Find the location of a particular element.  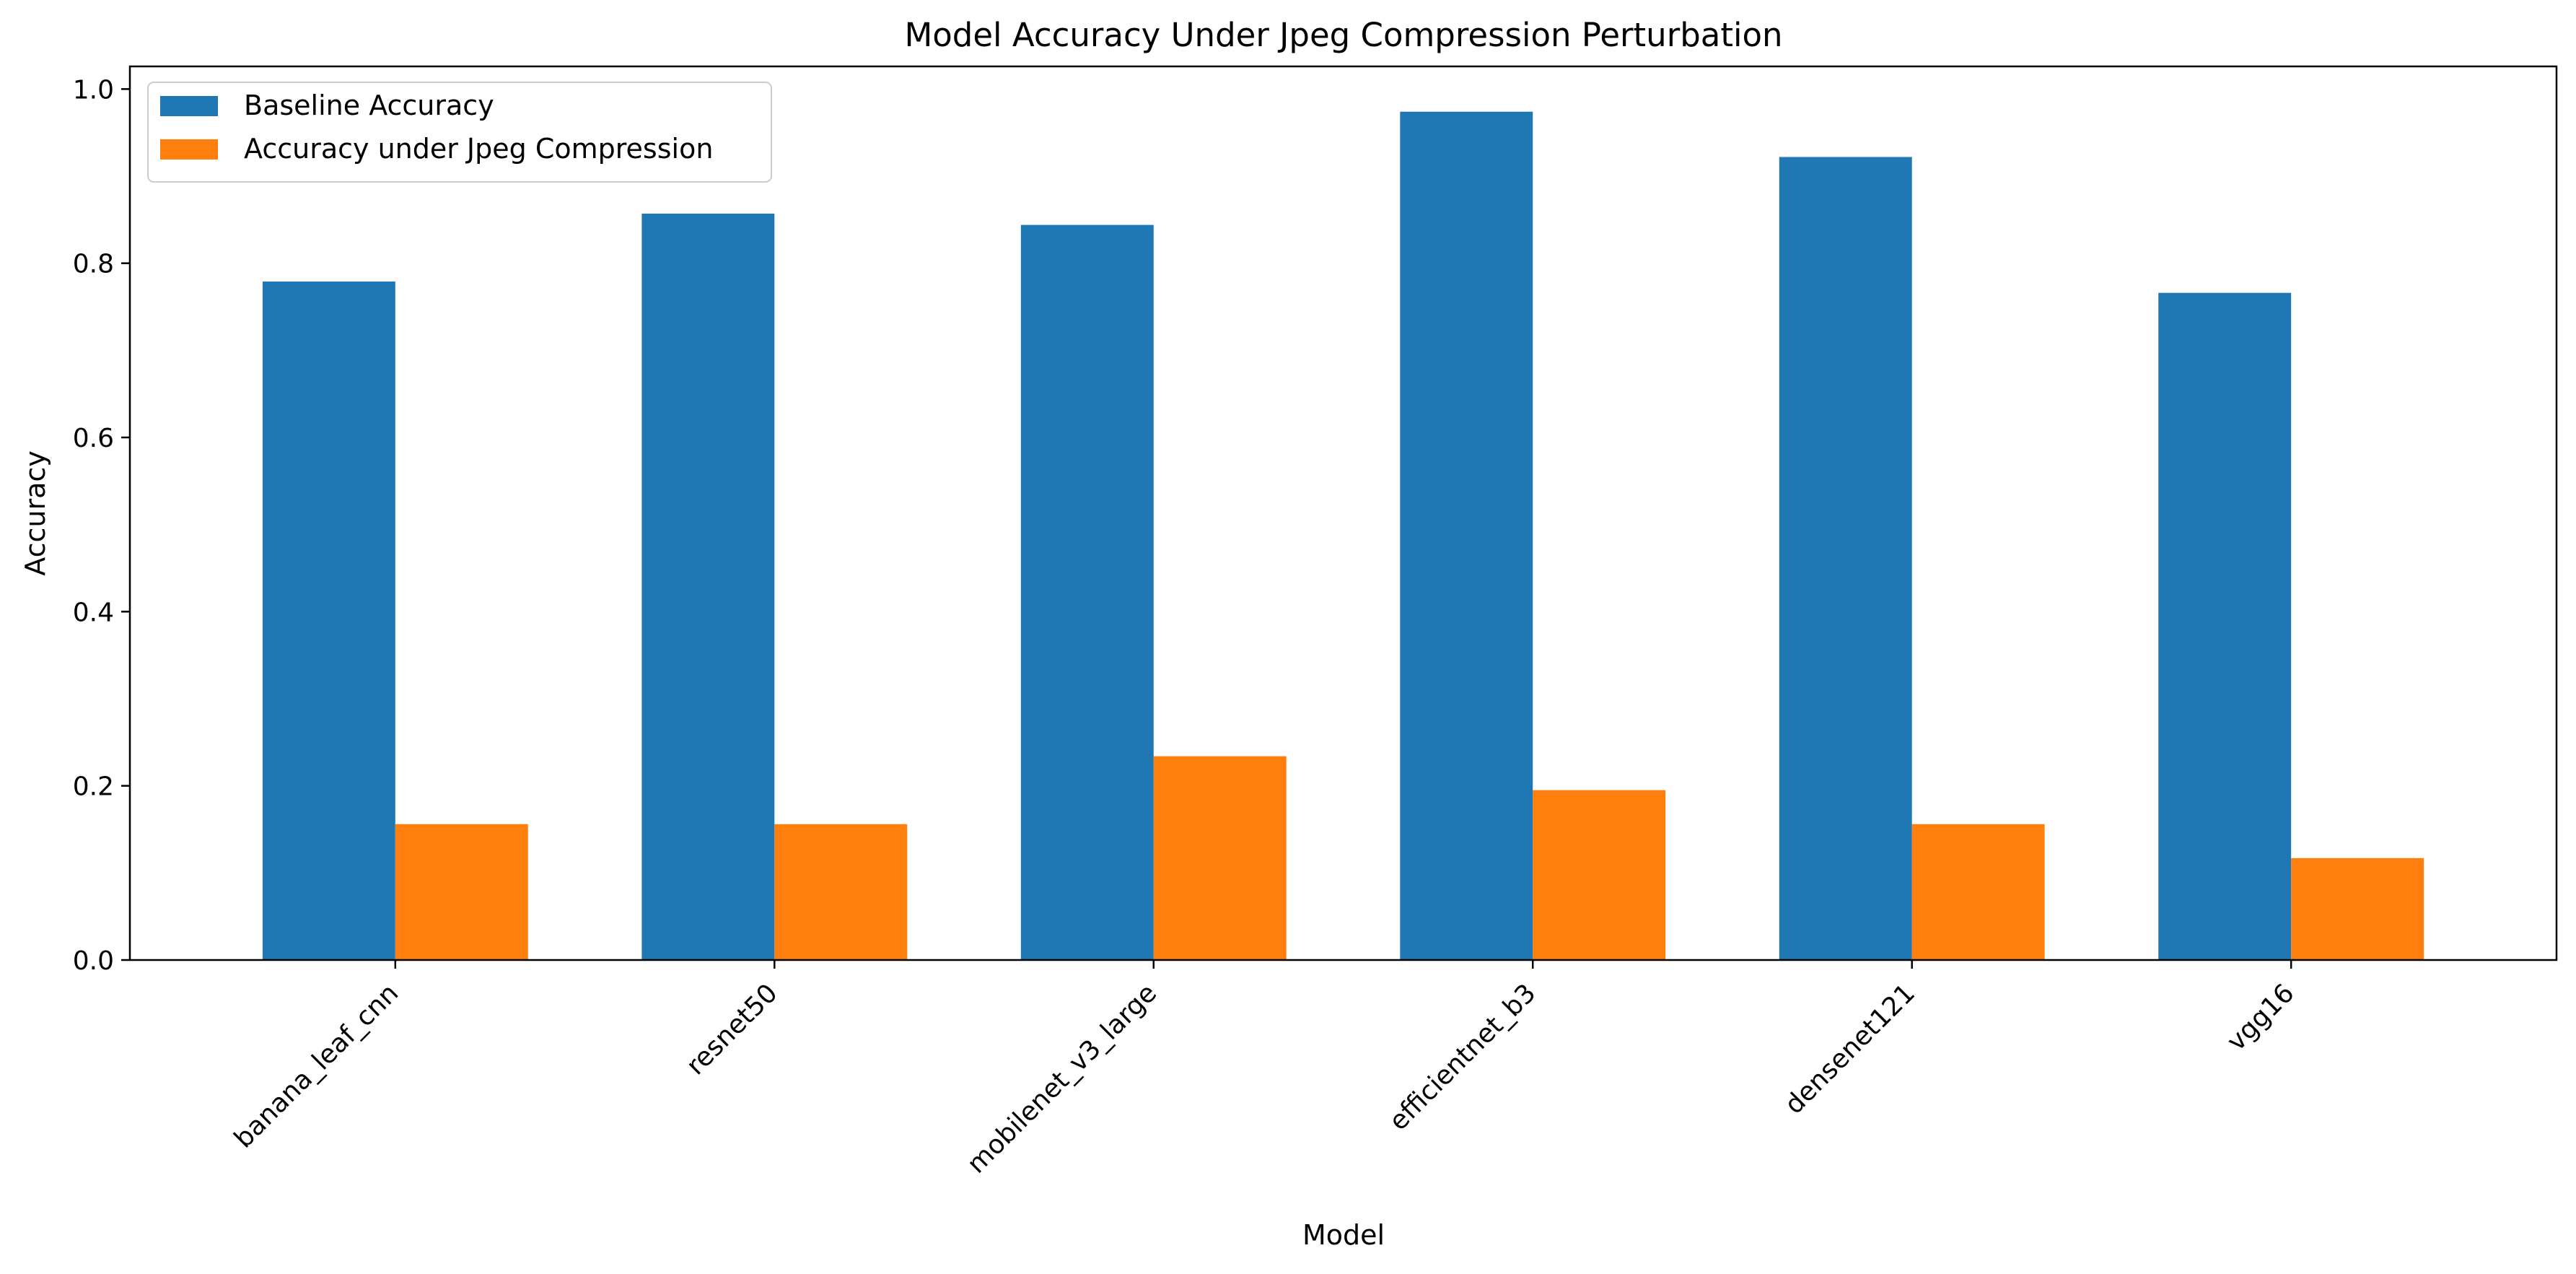

y-tick-label: 0.8 is located at coordinates (93, 264).